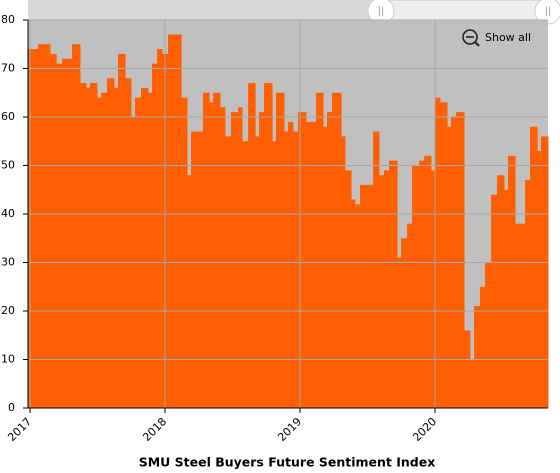 The width and height of the screenshot is (560, 473). Describe the element at coordinates (424, 429) in the screenshot. I see `x-tick-label: 2020` at that location.